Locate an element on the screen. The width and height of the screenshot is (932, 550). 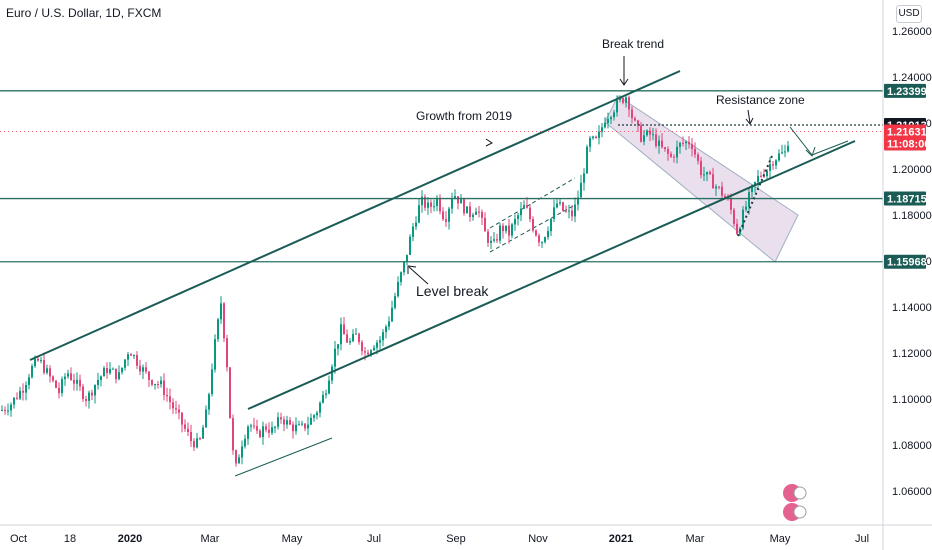
x-tick-label: 2020 is located at coordinates (130, 539).